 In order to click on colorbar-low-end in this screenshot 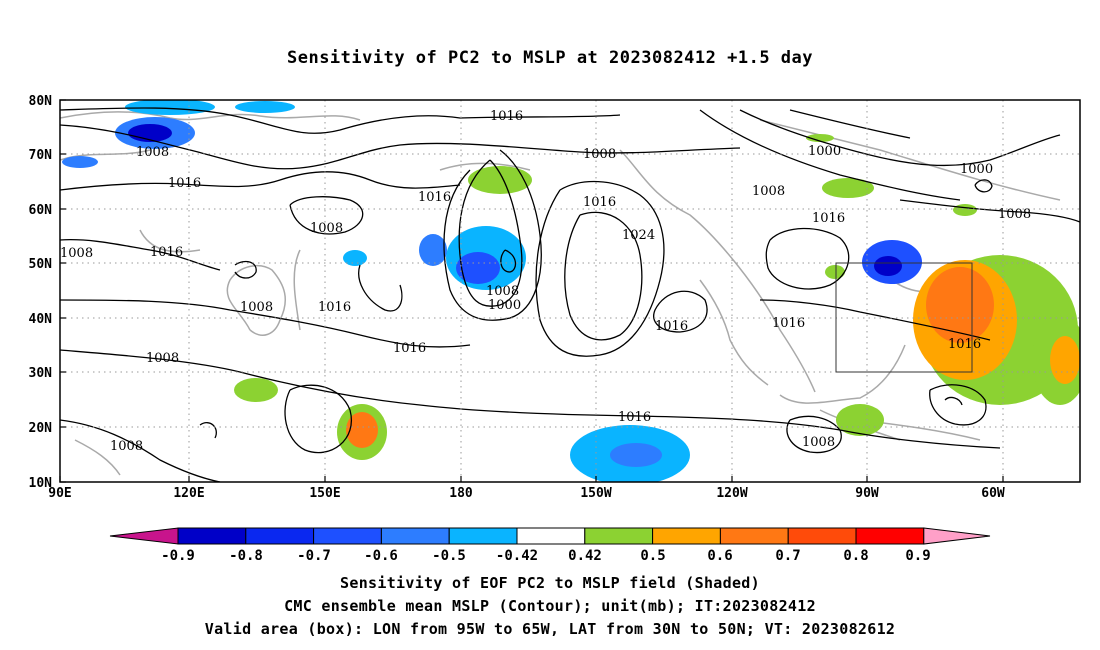, I will do `click(144, 536)`.